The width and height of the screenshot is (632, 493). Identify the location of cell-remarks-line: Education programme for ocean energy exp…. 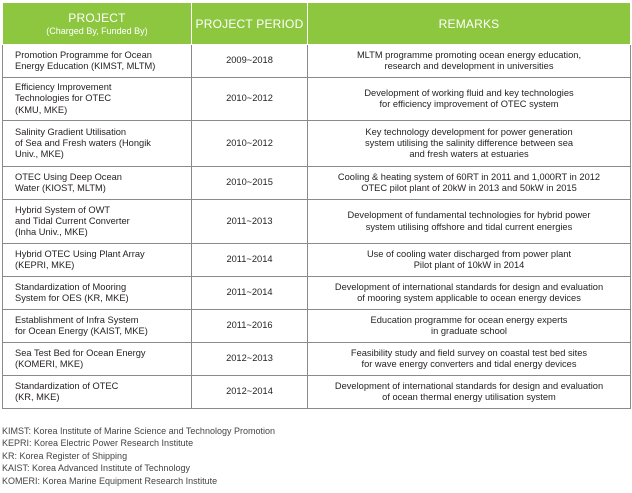
(469, 319).